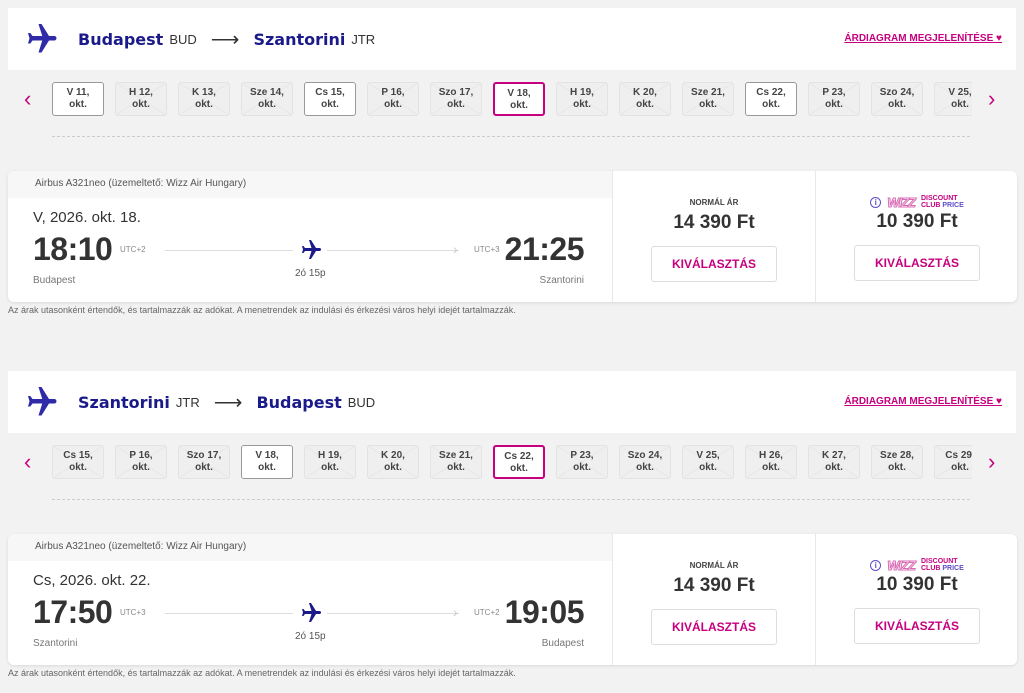 This screenshot has width=1024, height=693. What do you see at coordinates (124, 402) in the screenshot?
I see `origin-city: Szantorini` at bounding box center [124, 402].